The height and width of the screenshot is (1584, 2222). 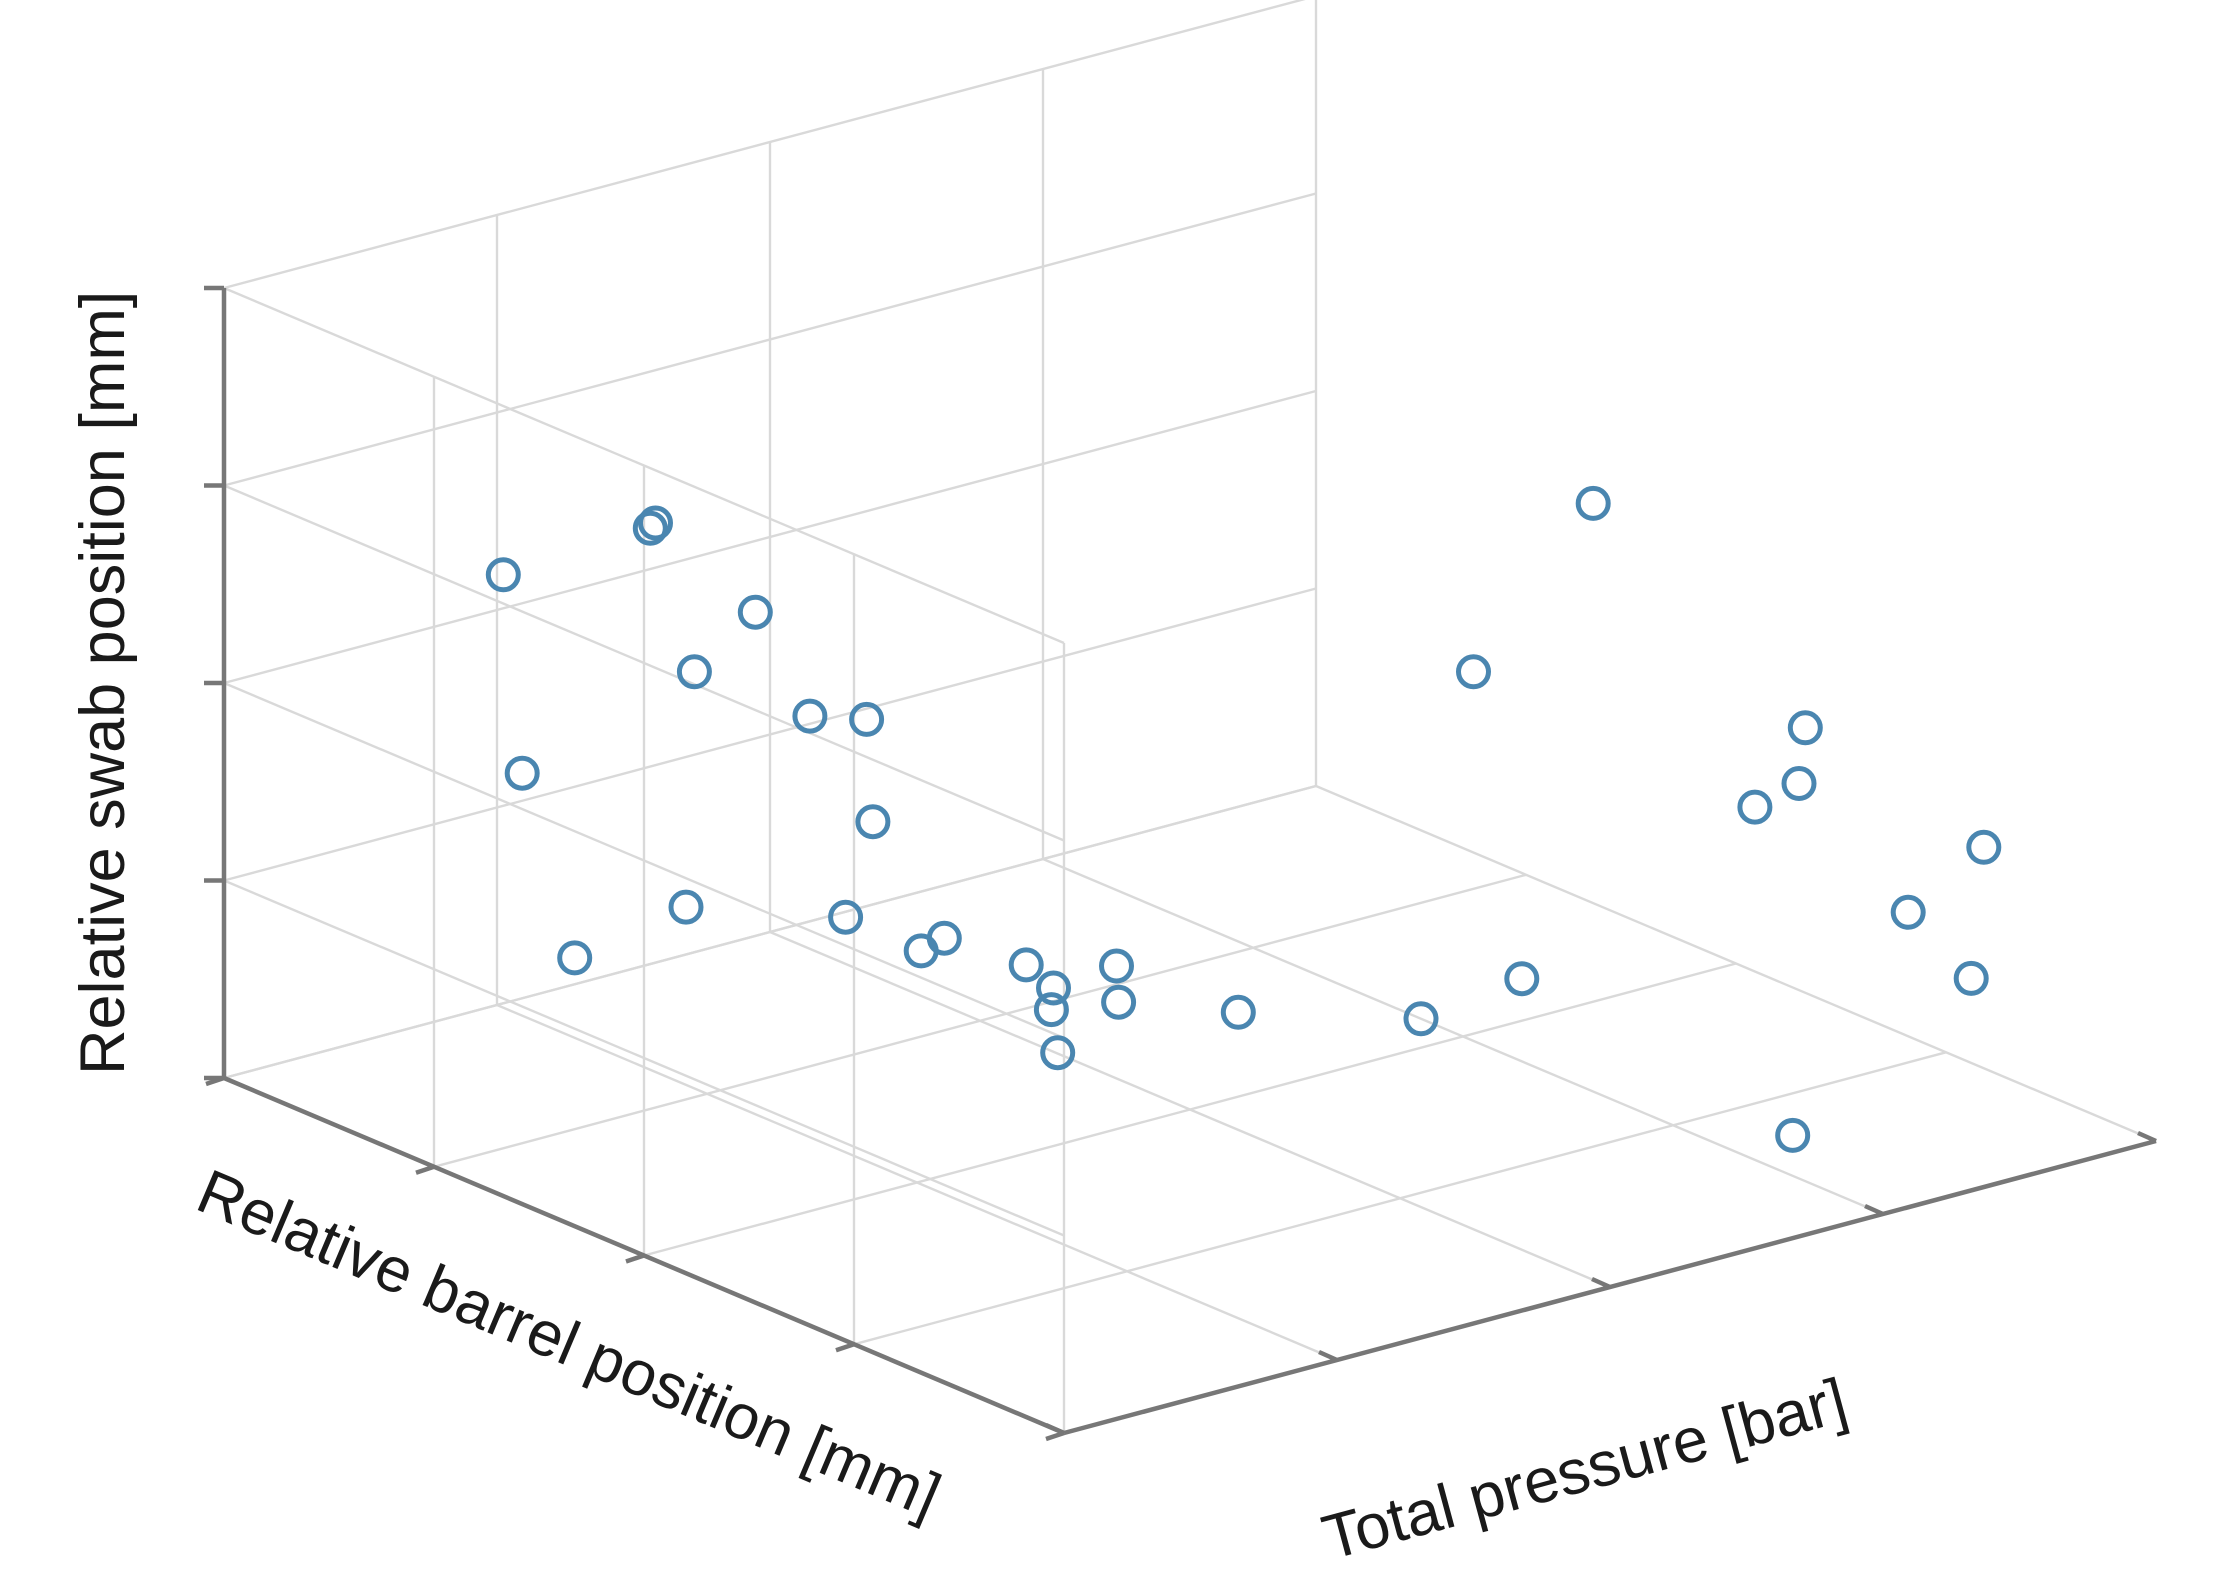 I want to click on y-axis-label: Relative barrel position [mm], so click(x=569, y=1343).